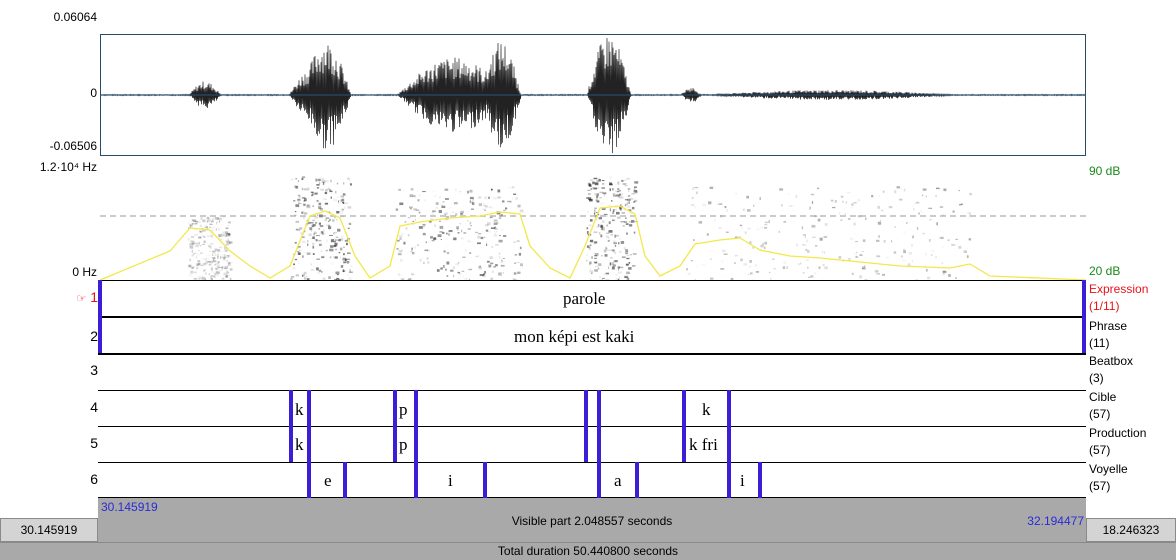  What do you see at coordinates (49, 530) in the screenshot?
I see `left-time-box: 30.145919` at bounding box center [49, 530].